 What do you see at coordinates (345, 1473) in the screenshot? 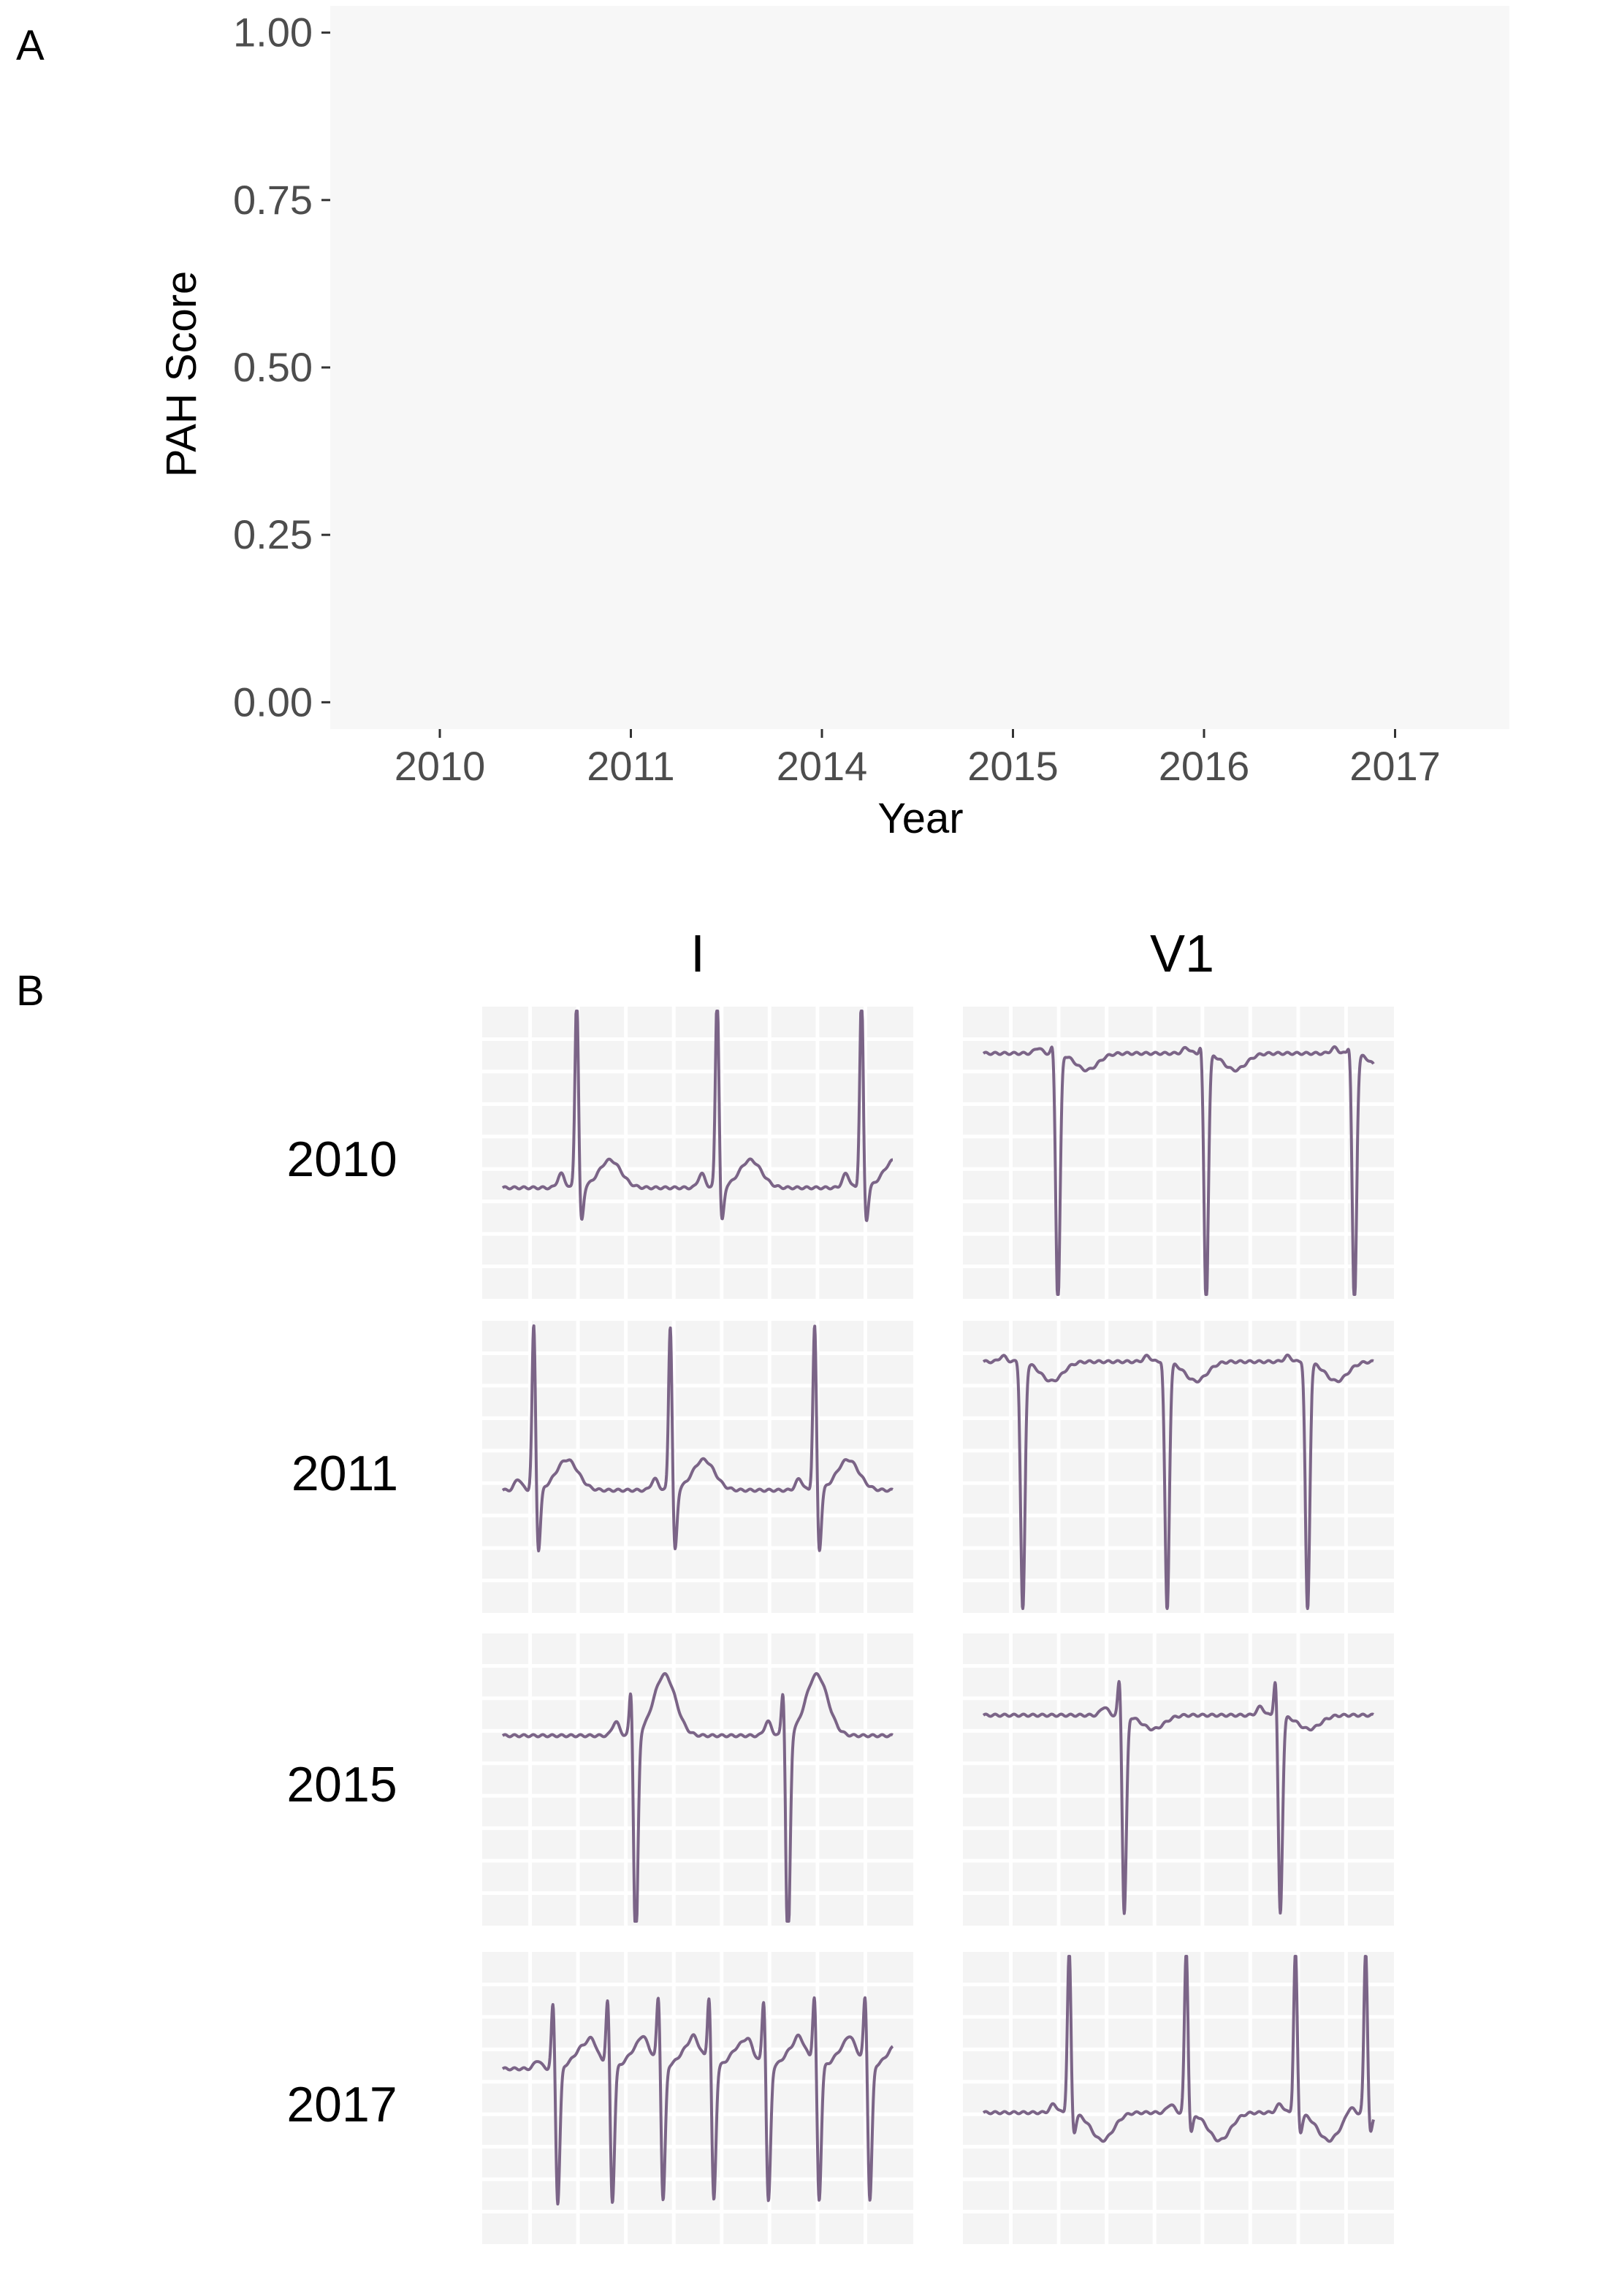
I see `ecg-row-label-2011: 2011` at bounding box center [345, 1473].